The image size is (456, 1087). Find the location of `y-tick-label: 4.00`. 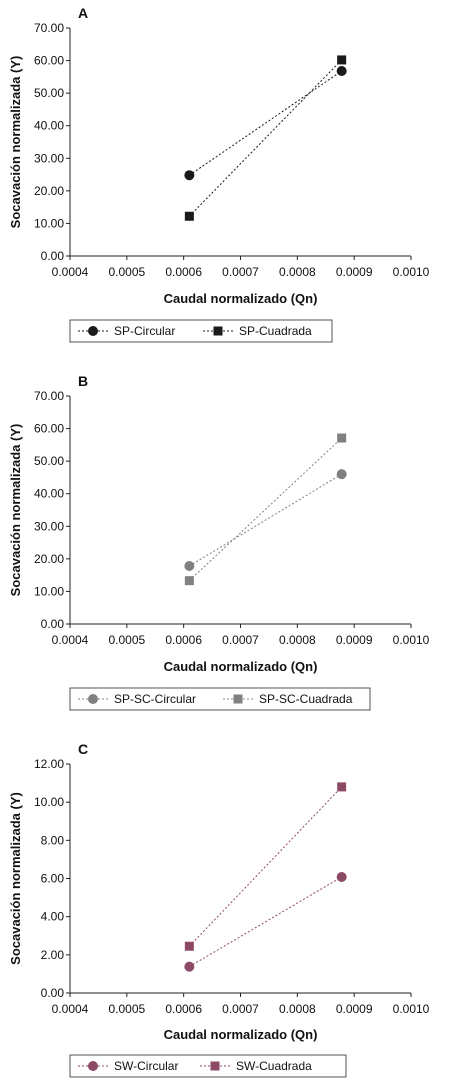

y-tick-label: 4.00 is located at coordinates (53, 917).